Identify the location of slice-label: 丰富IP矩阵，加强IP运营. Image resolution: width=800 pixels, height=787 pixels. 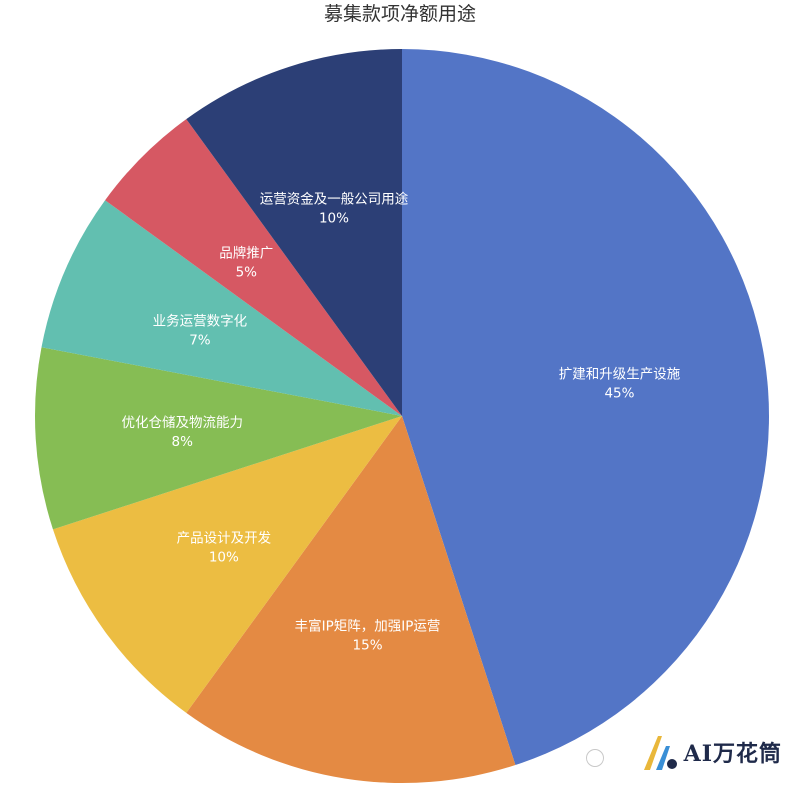
(368, 625).